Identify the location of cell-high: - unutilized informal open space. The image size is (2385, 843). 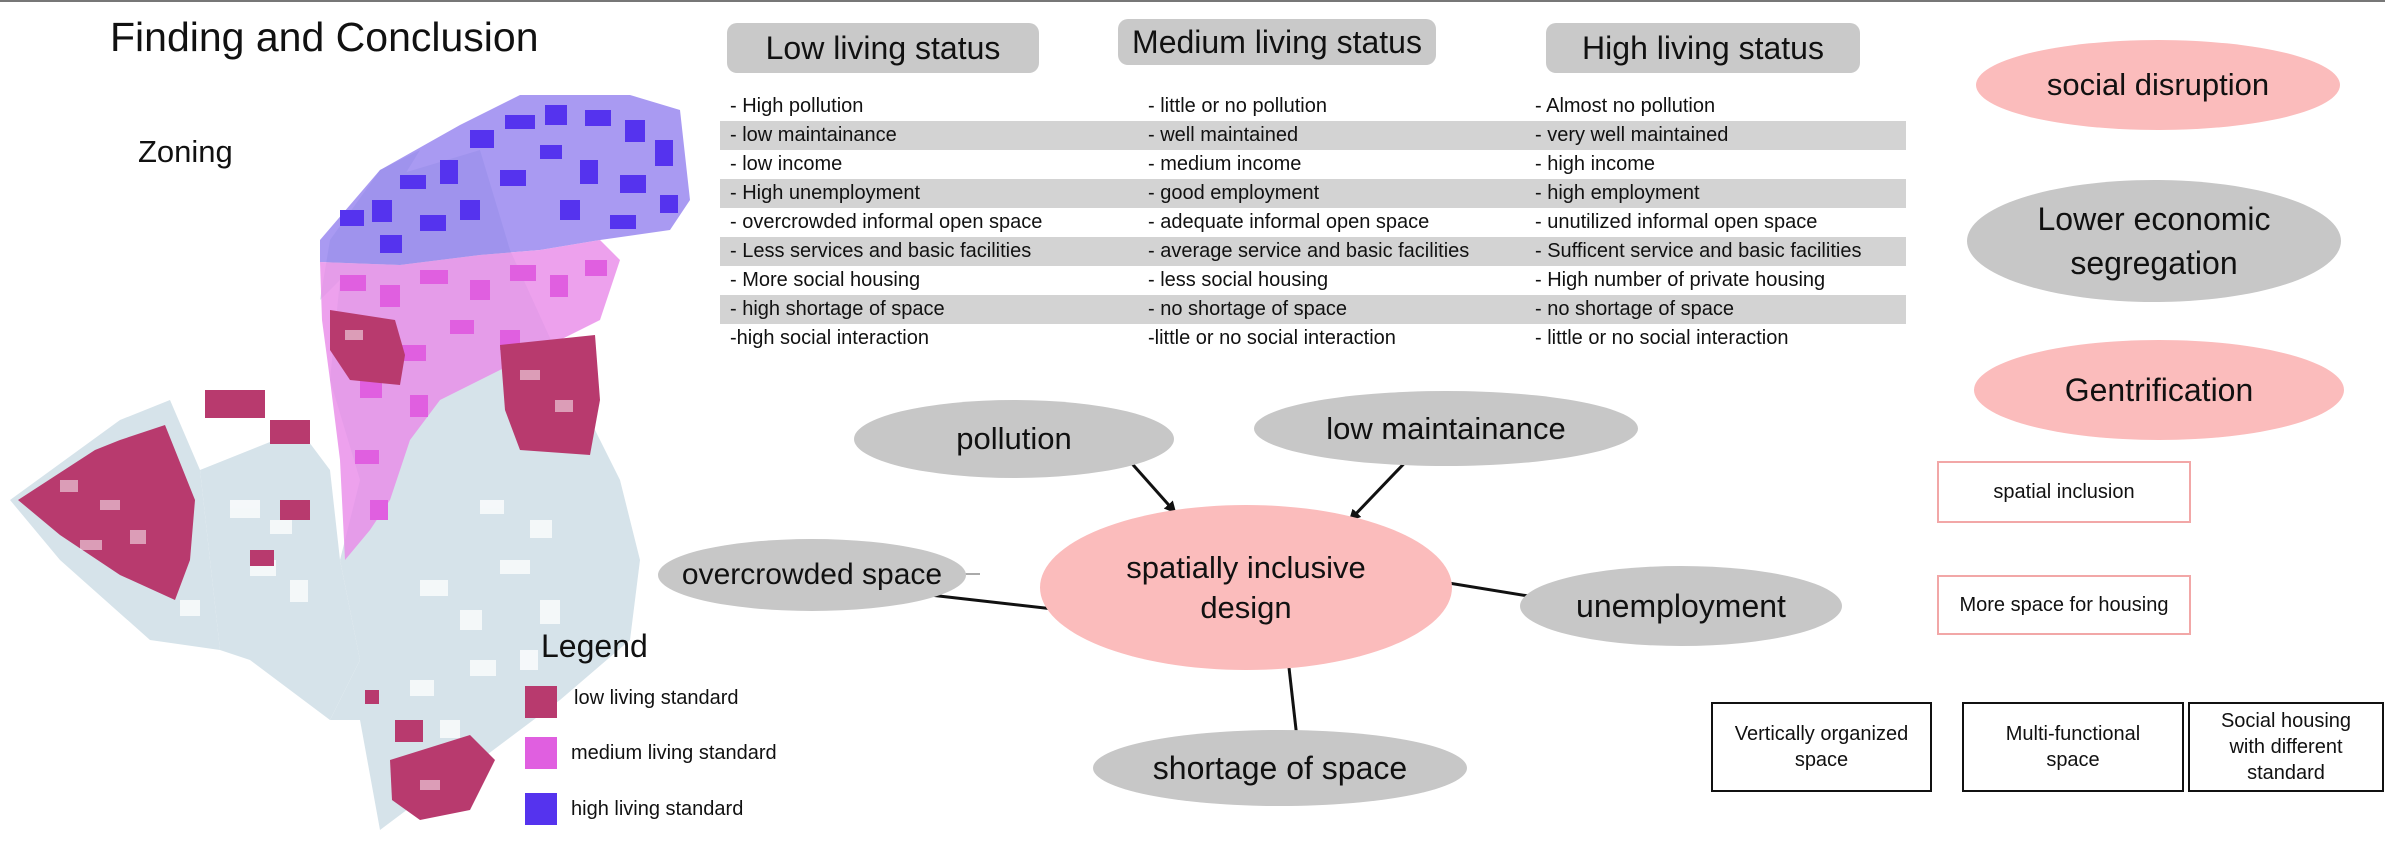
(1676, 222).